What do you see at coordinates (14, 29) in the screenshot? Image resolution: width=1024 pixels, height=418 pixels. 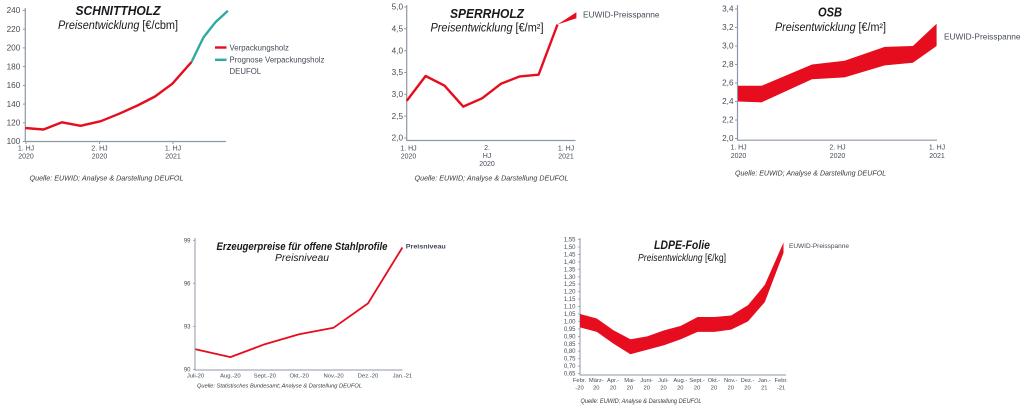 I see `svg-text: 220` at bounding box center [14, 29].